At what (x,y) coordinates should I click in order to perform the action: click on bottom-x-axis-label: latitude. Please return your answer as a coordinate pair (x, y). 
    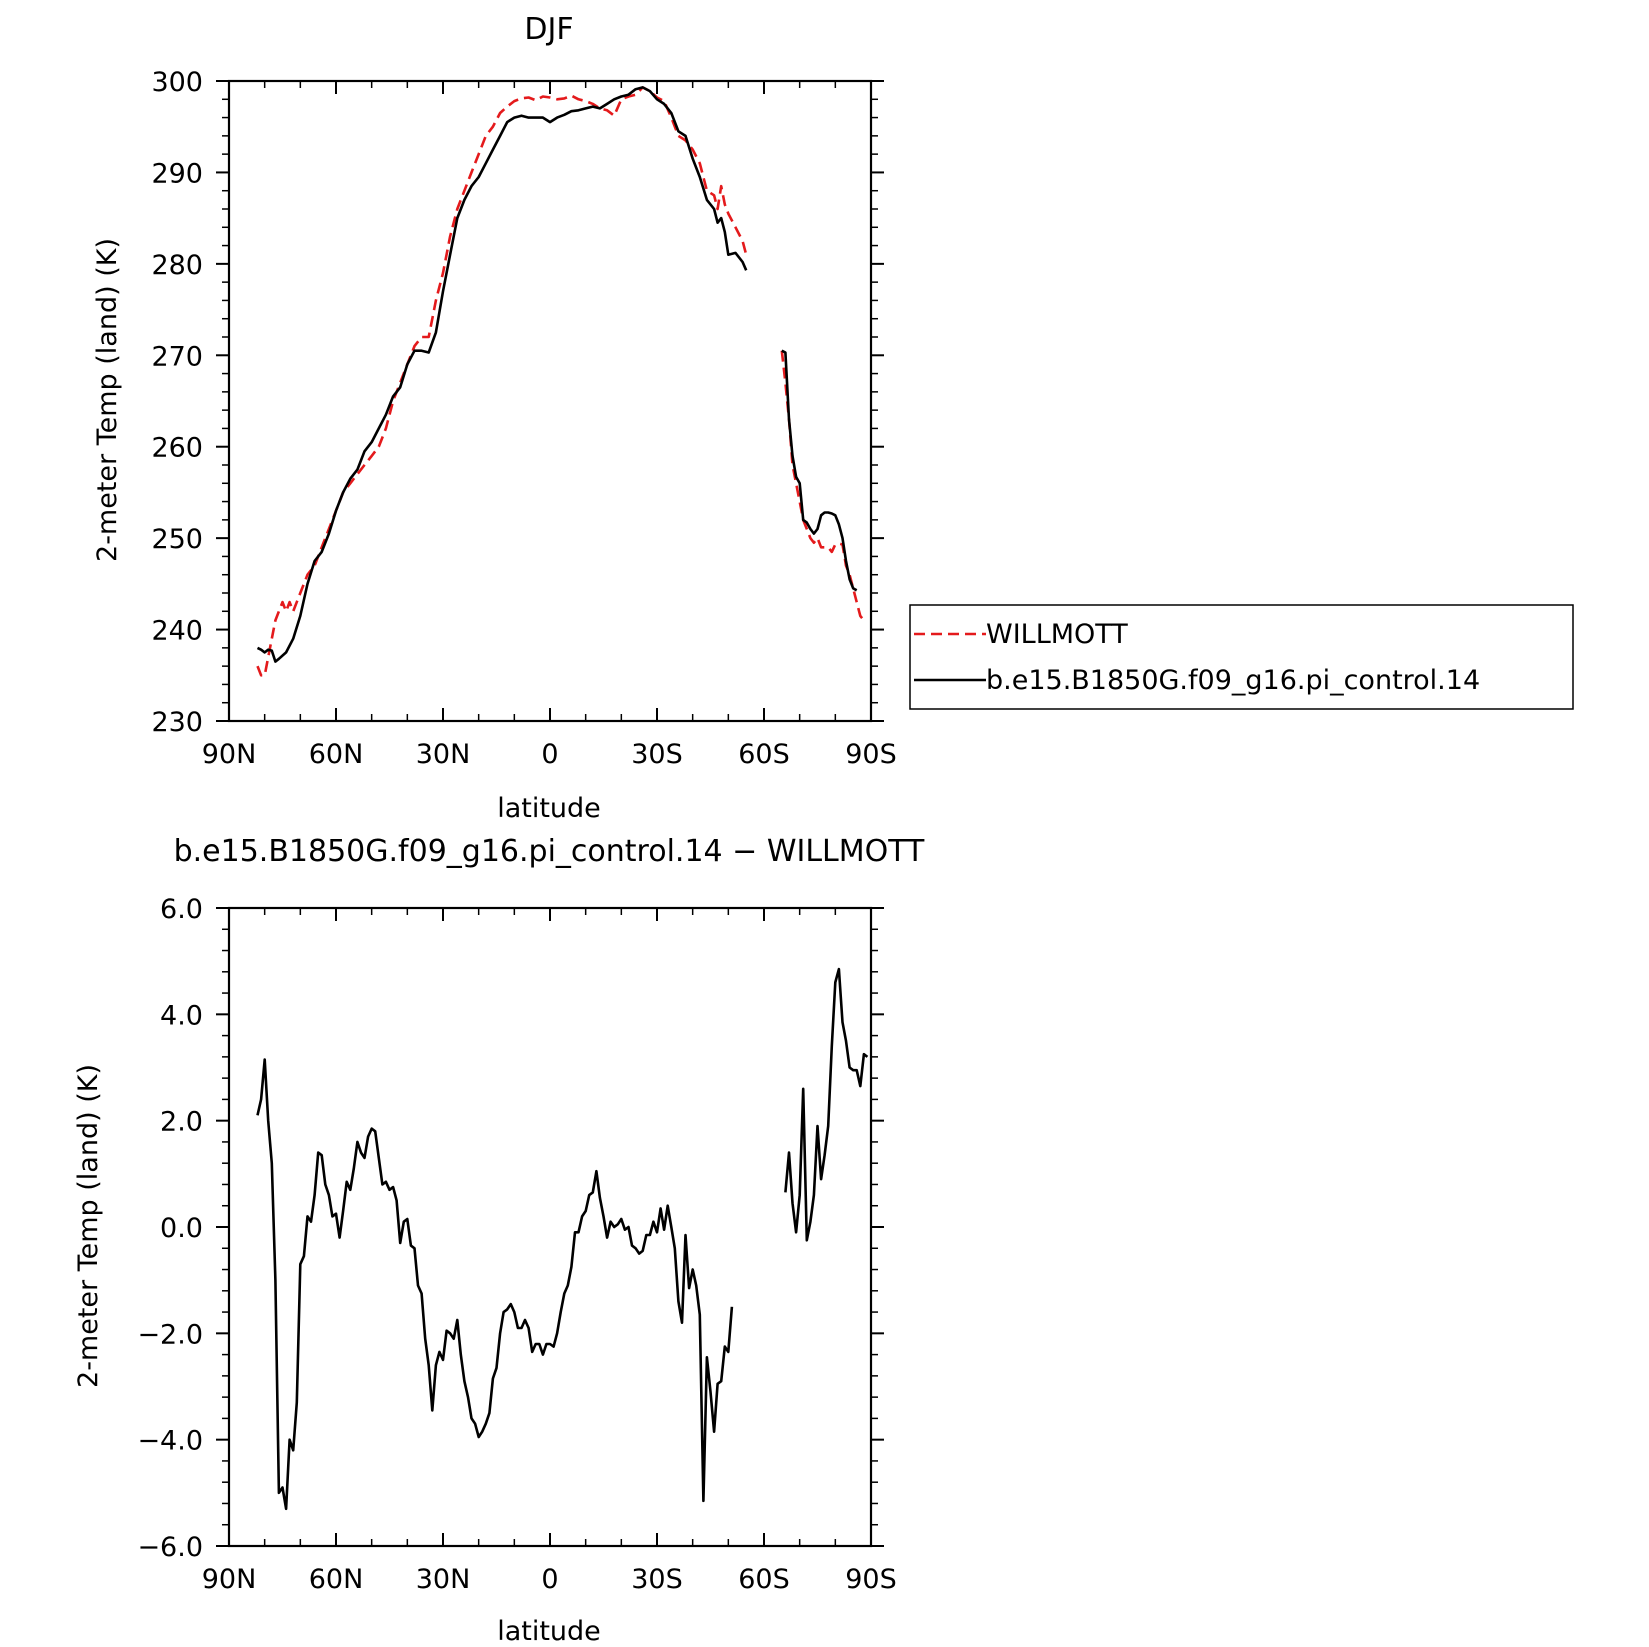
    Looking at the image, I should click on (549, 1631).